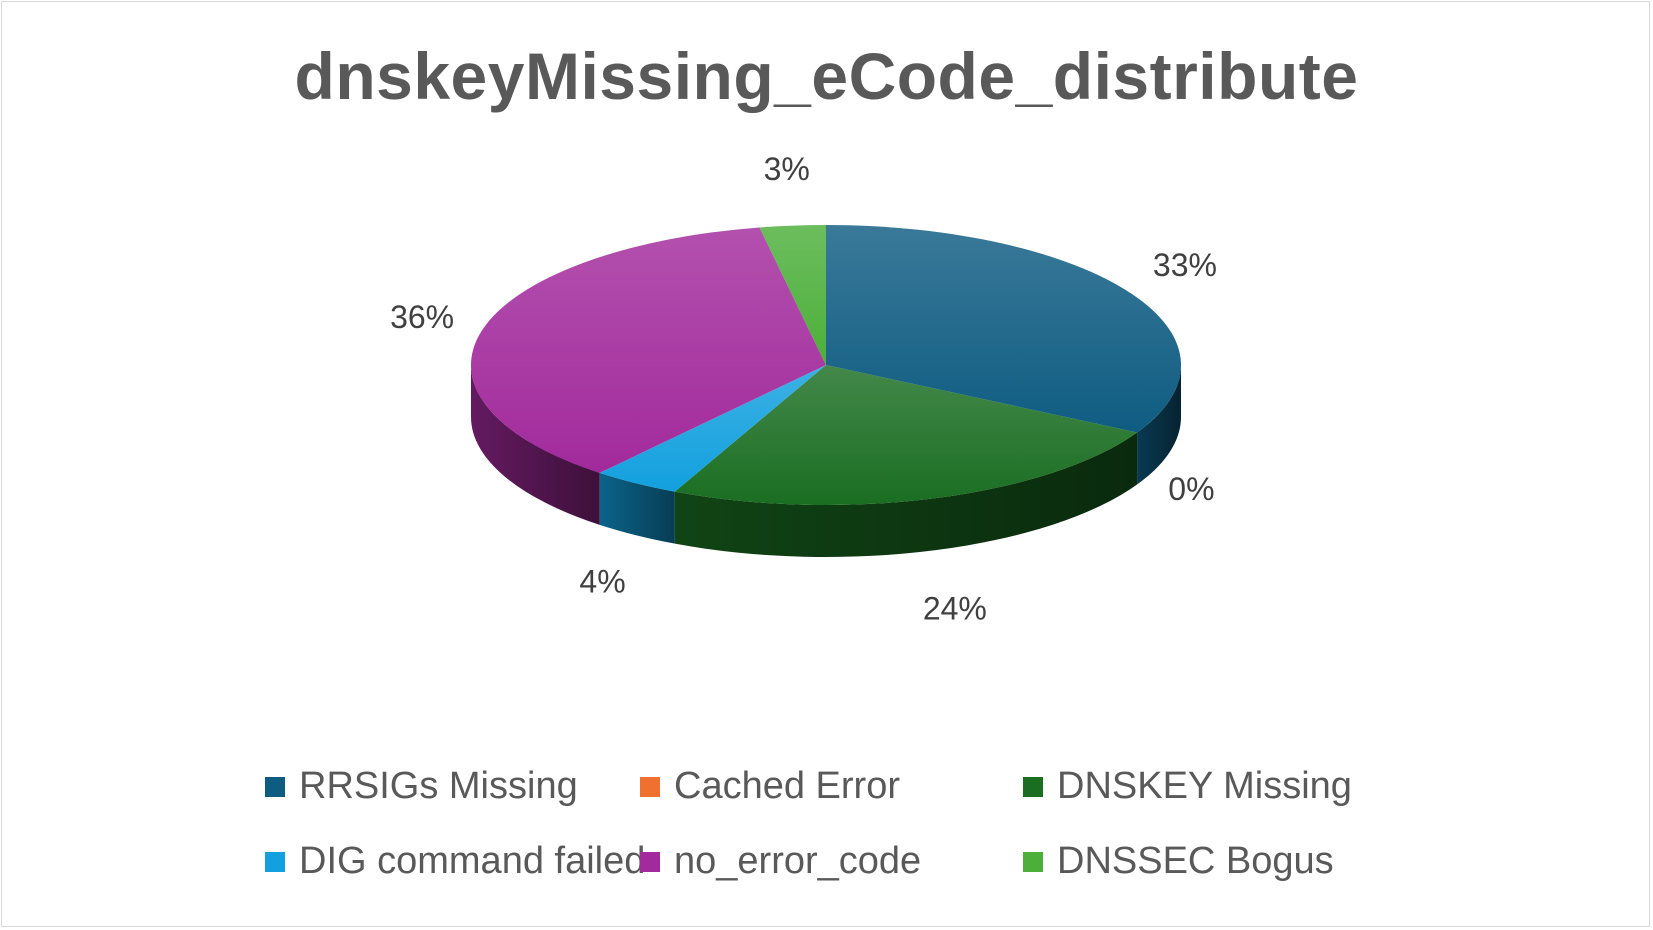  I want to click on legend-item-cached-error: Cached Error, so click(770, 786).